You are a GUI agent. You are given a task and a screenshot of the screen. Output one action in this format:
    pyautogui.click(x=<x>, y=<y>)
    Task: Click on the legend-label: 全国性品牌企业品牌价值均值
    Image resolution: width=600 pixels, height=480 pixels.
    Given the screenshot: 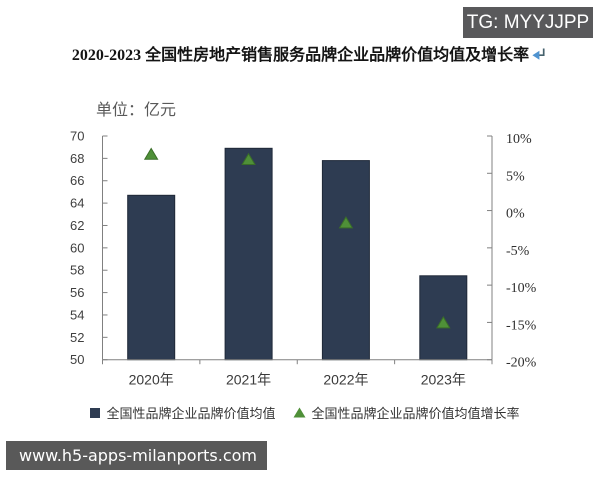 What is the action you would take?
    pyautogui.click(x=191, y=413)
    